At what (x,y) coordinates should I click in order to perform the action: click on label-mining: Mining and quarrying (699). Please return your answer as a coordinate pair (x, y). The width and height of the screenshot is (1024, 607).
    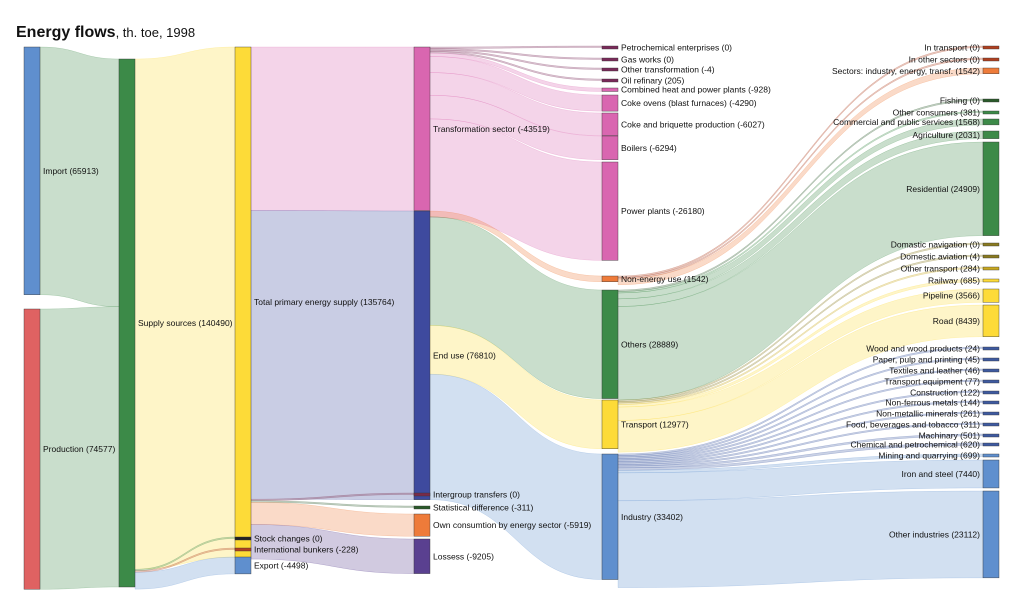
    Looking at the image, I should click on (929, 456).